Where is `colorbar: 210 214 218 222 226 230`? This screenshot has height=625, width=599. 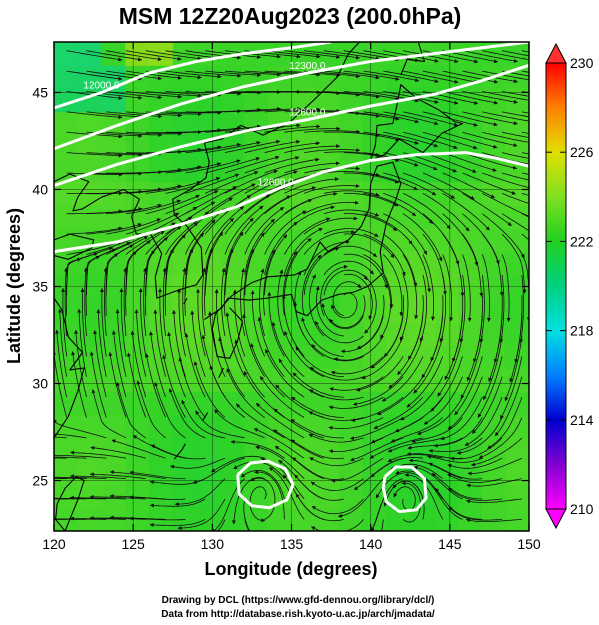 colorbar: 210 214 218 222 226 230 is located at coordinates (569, 286).